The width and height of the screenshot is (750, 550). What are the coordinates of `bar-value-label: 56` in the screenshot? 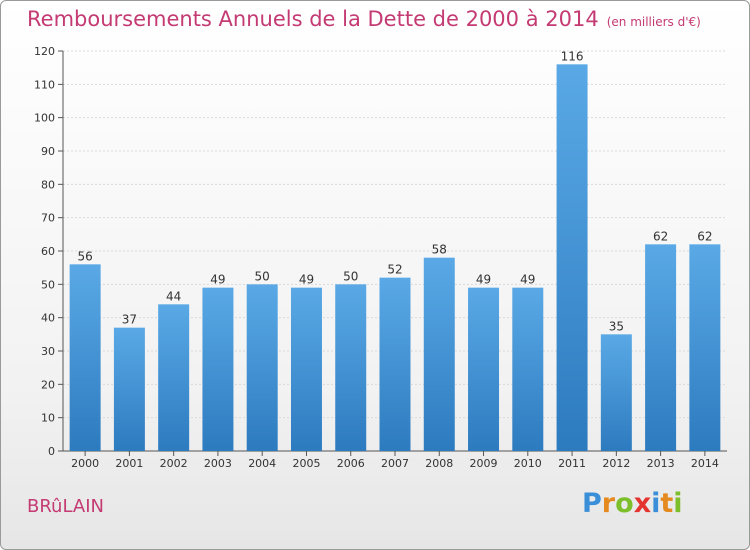 It's located at (84, 256).